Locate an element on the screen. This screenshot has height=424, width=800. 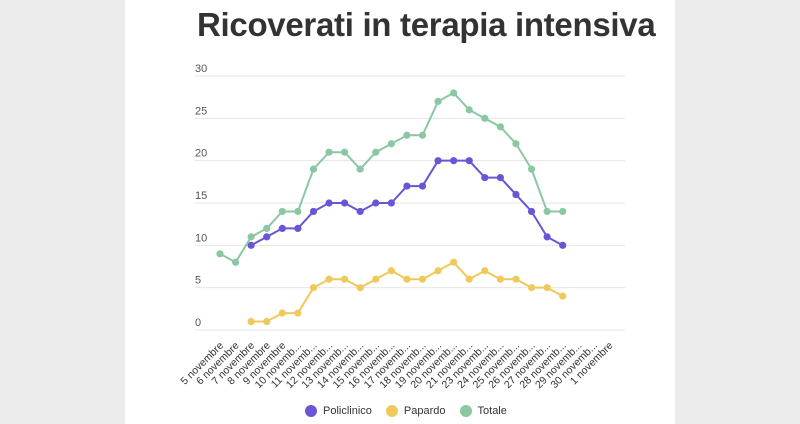
legend-item-papardo: Papardo is located at coordinates (415, 411).